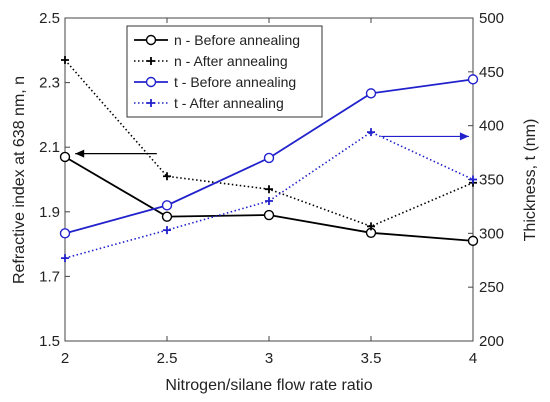 Image resolution: width=550 pixels, height=402 pixels. I want to click on arrow-right, so click(425, 136).